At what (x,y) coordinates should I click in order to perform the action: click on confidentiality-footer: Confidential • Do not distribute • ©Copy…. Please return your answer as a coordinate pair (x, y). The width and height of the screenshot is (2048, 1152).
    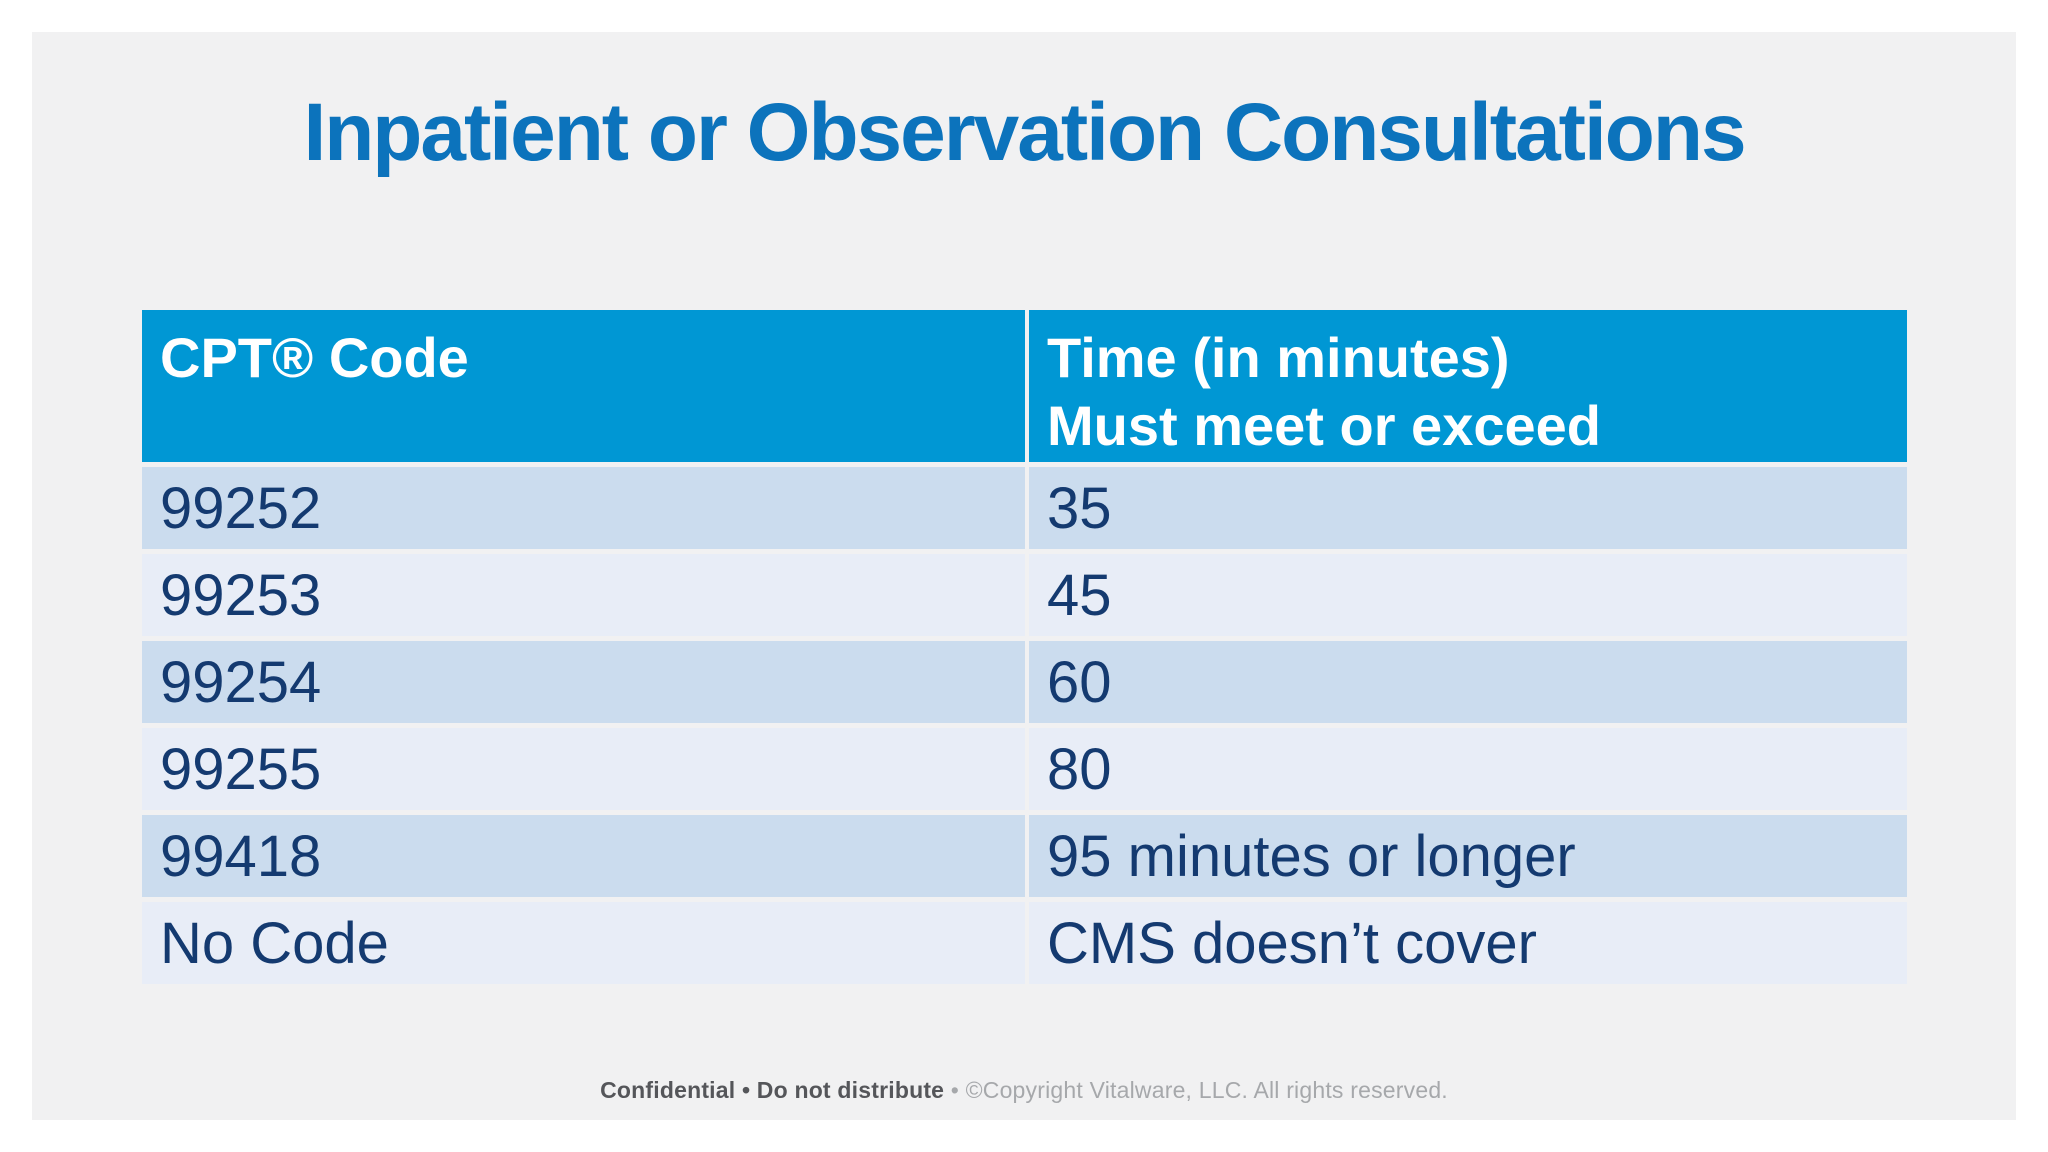
    Looking at the image, I should click on (1024, 1090).